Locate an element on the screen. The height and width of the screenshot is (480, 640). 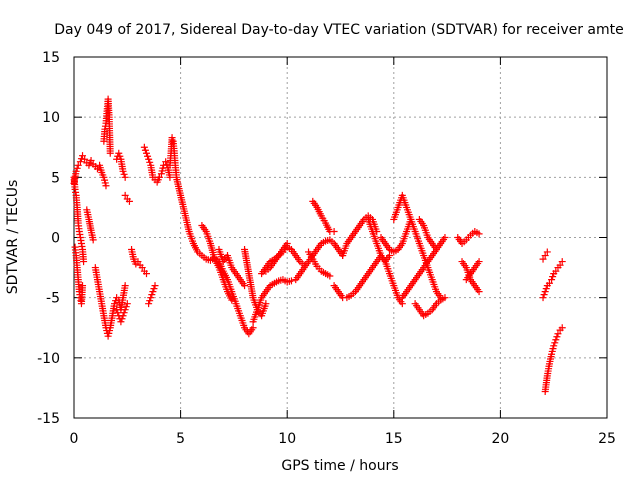
x-tick-label: 10 is located at coordinates (287, 439).